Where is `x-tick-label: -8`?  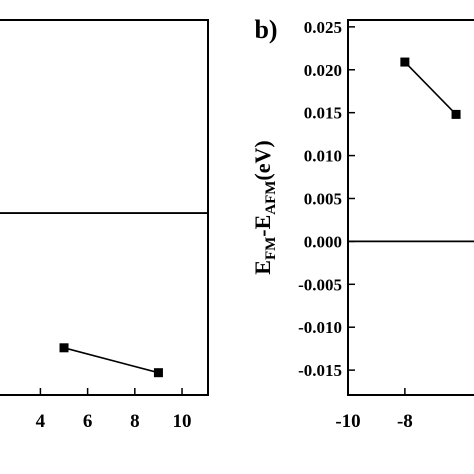
x-tick-label: -8 is located at coordinates (405, 421).